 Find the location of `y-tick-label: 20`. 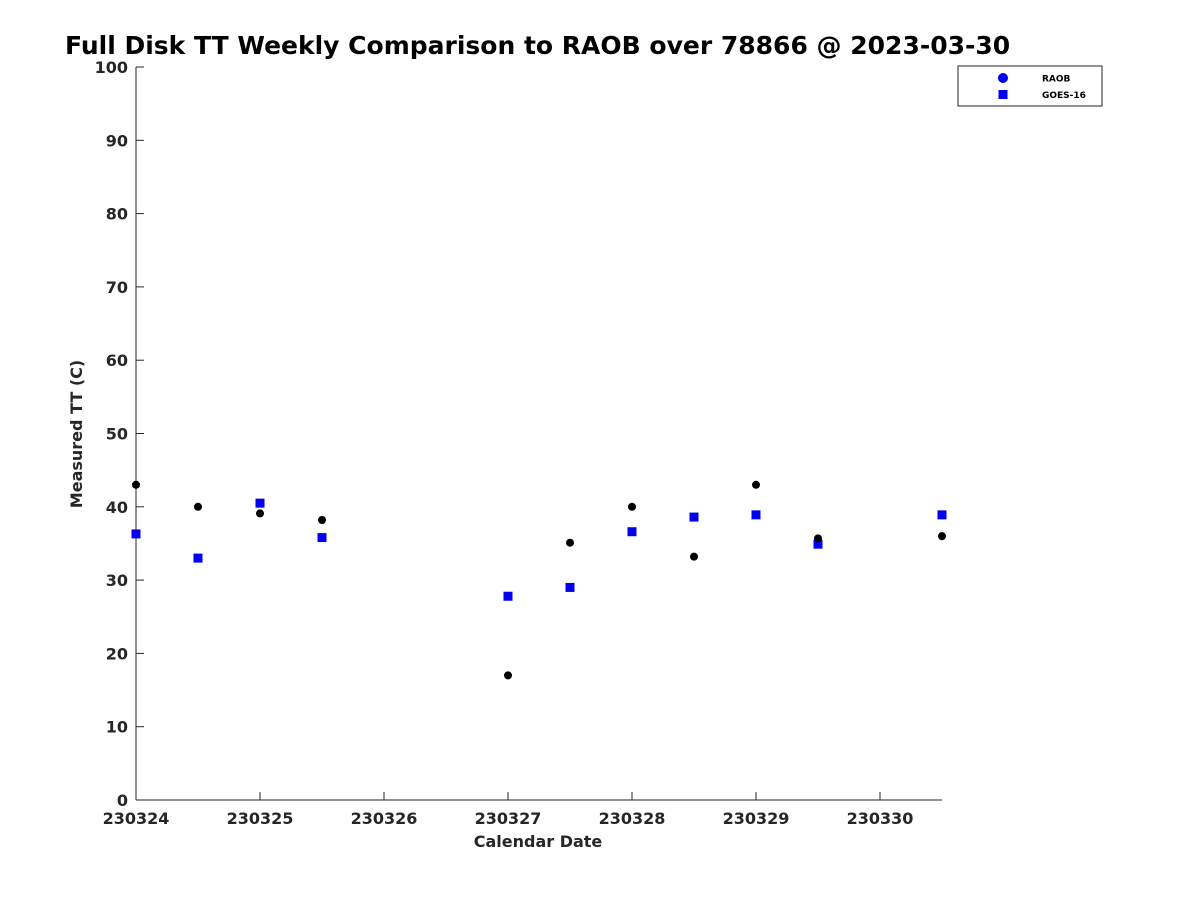

y-tick-label: 20 is located at coordinates (117, 653).